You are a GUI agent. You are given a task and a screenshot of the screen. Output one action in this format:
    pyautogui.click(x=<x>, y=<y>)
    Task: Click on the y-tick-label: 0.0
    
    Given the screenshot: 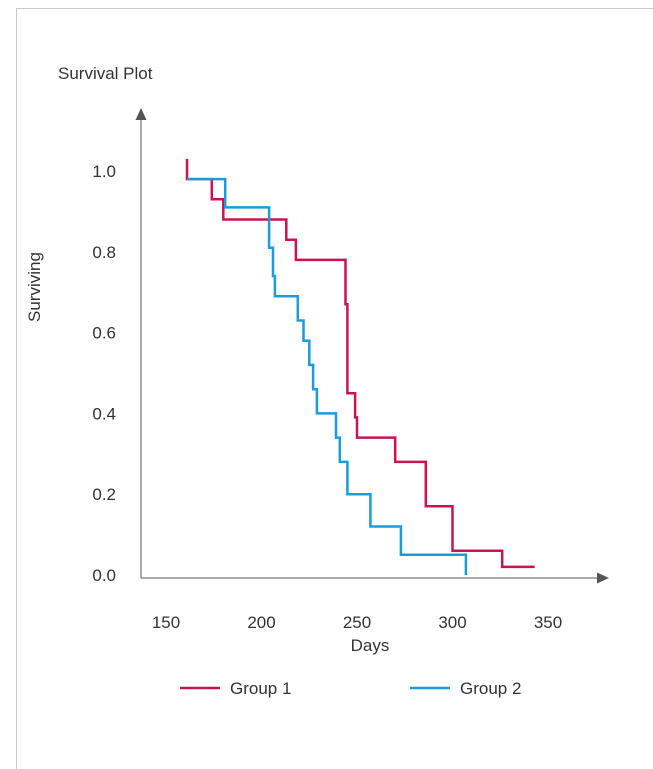 What is the action you would take?
    pyautogui.click(x=104, y=575)
    